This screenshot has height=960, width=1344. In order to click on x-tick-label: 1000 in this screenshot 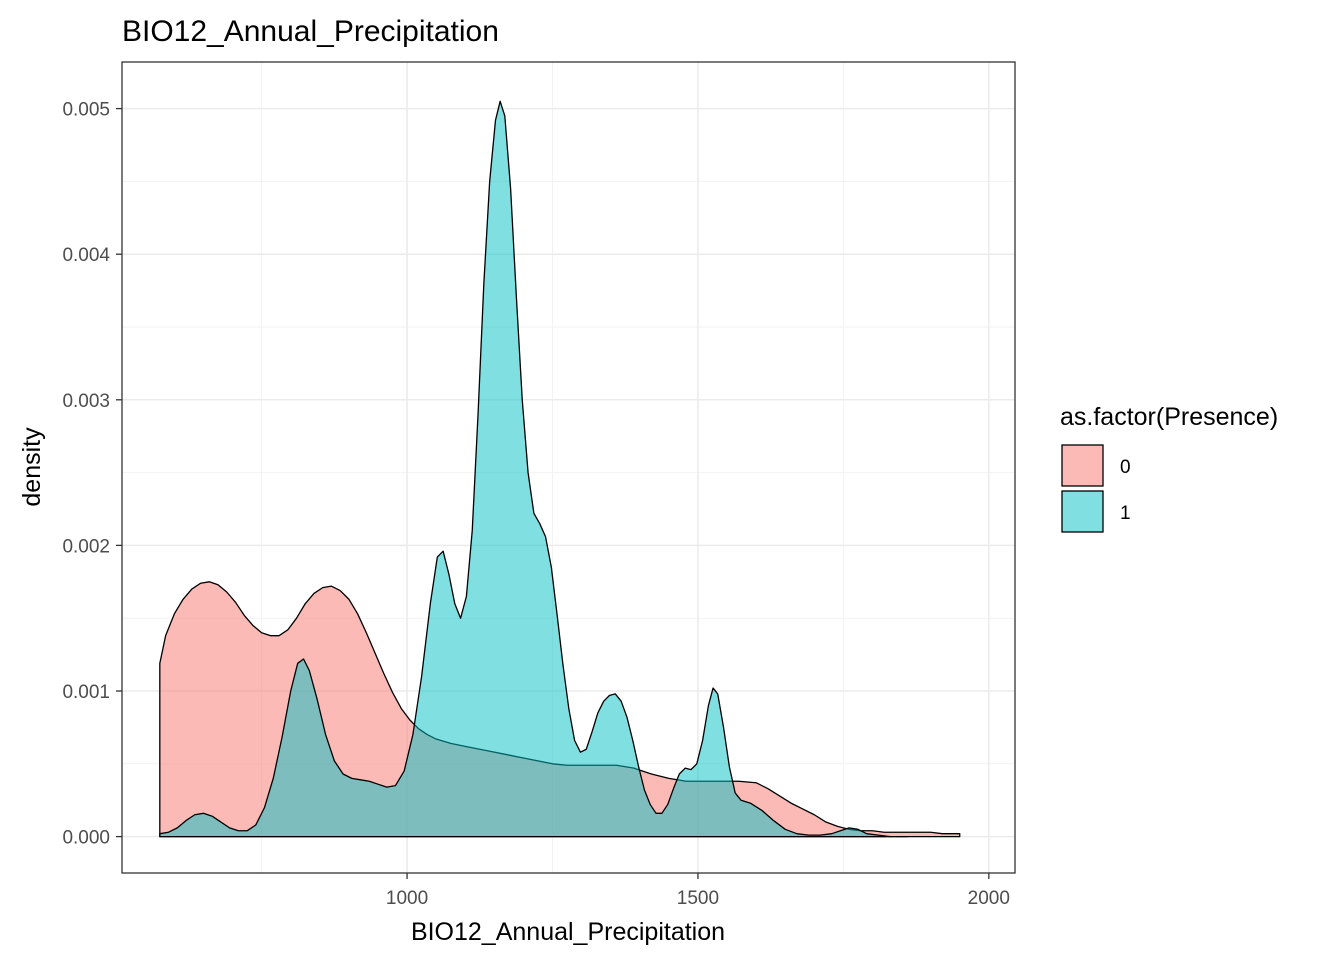, I will do `click(407, 898)`.